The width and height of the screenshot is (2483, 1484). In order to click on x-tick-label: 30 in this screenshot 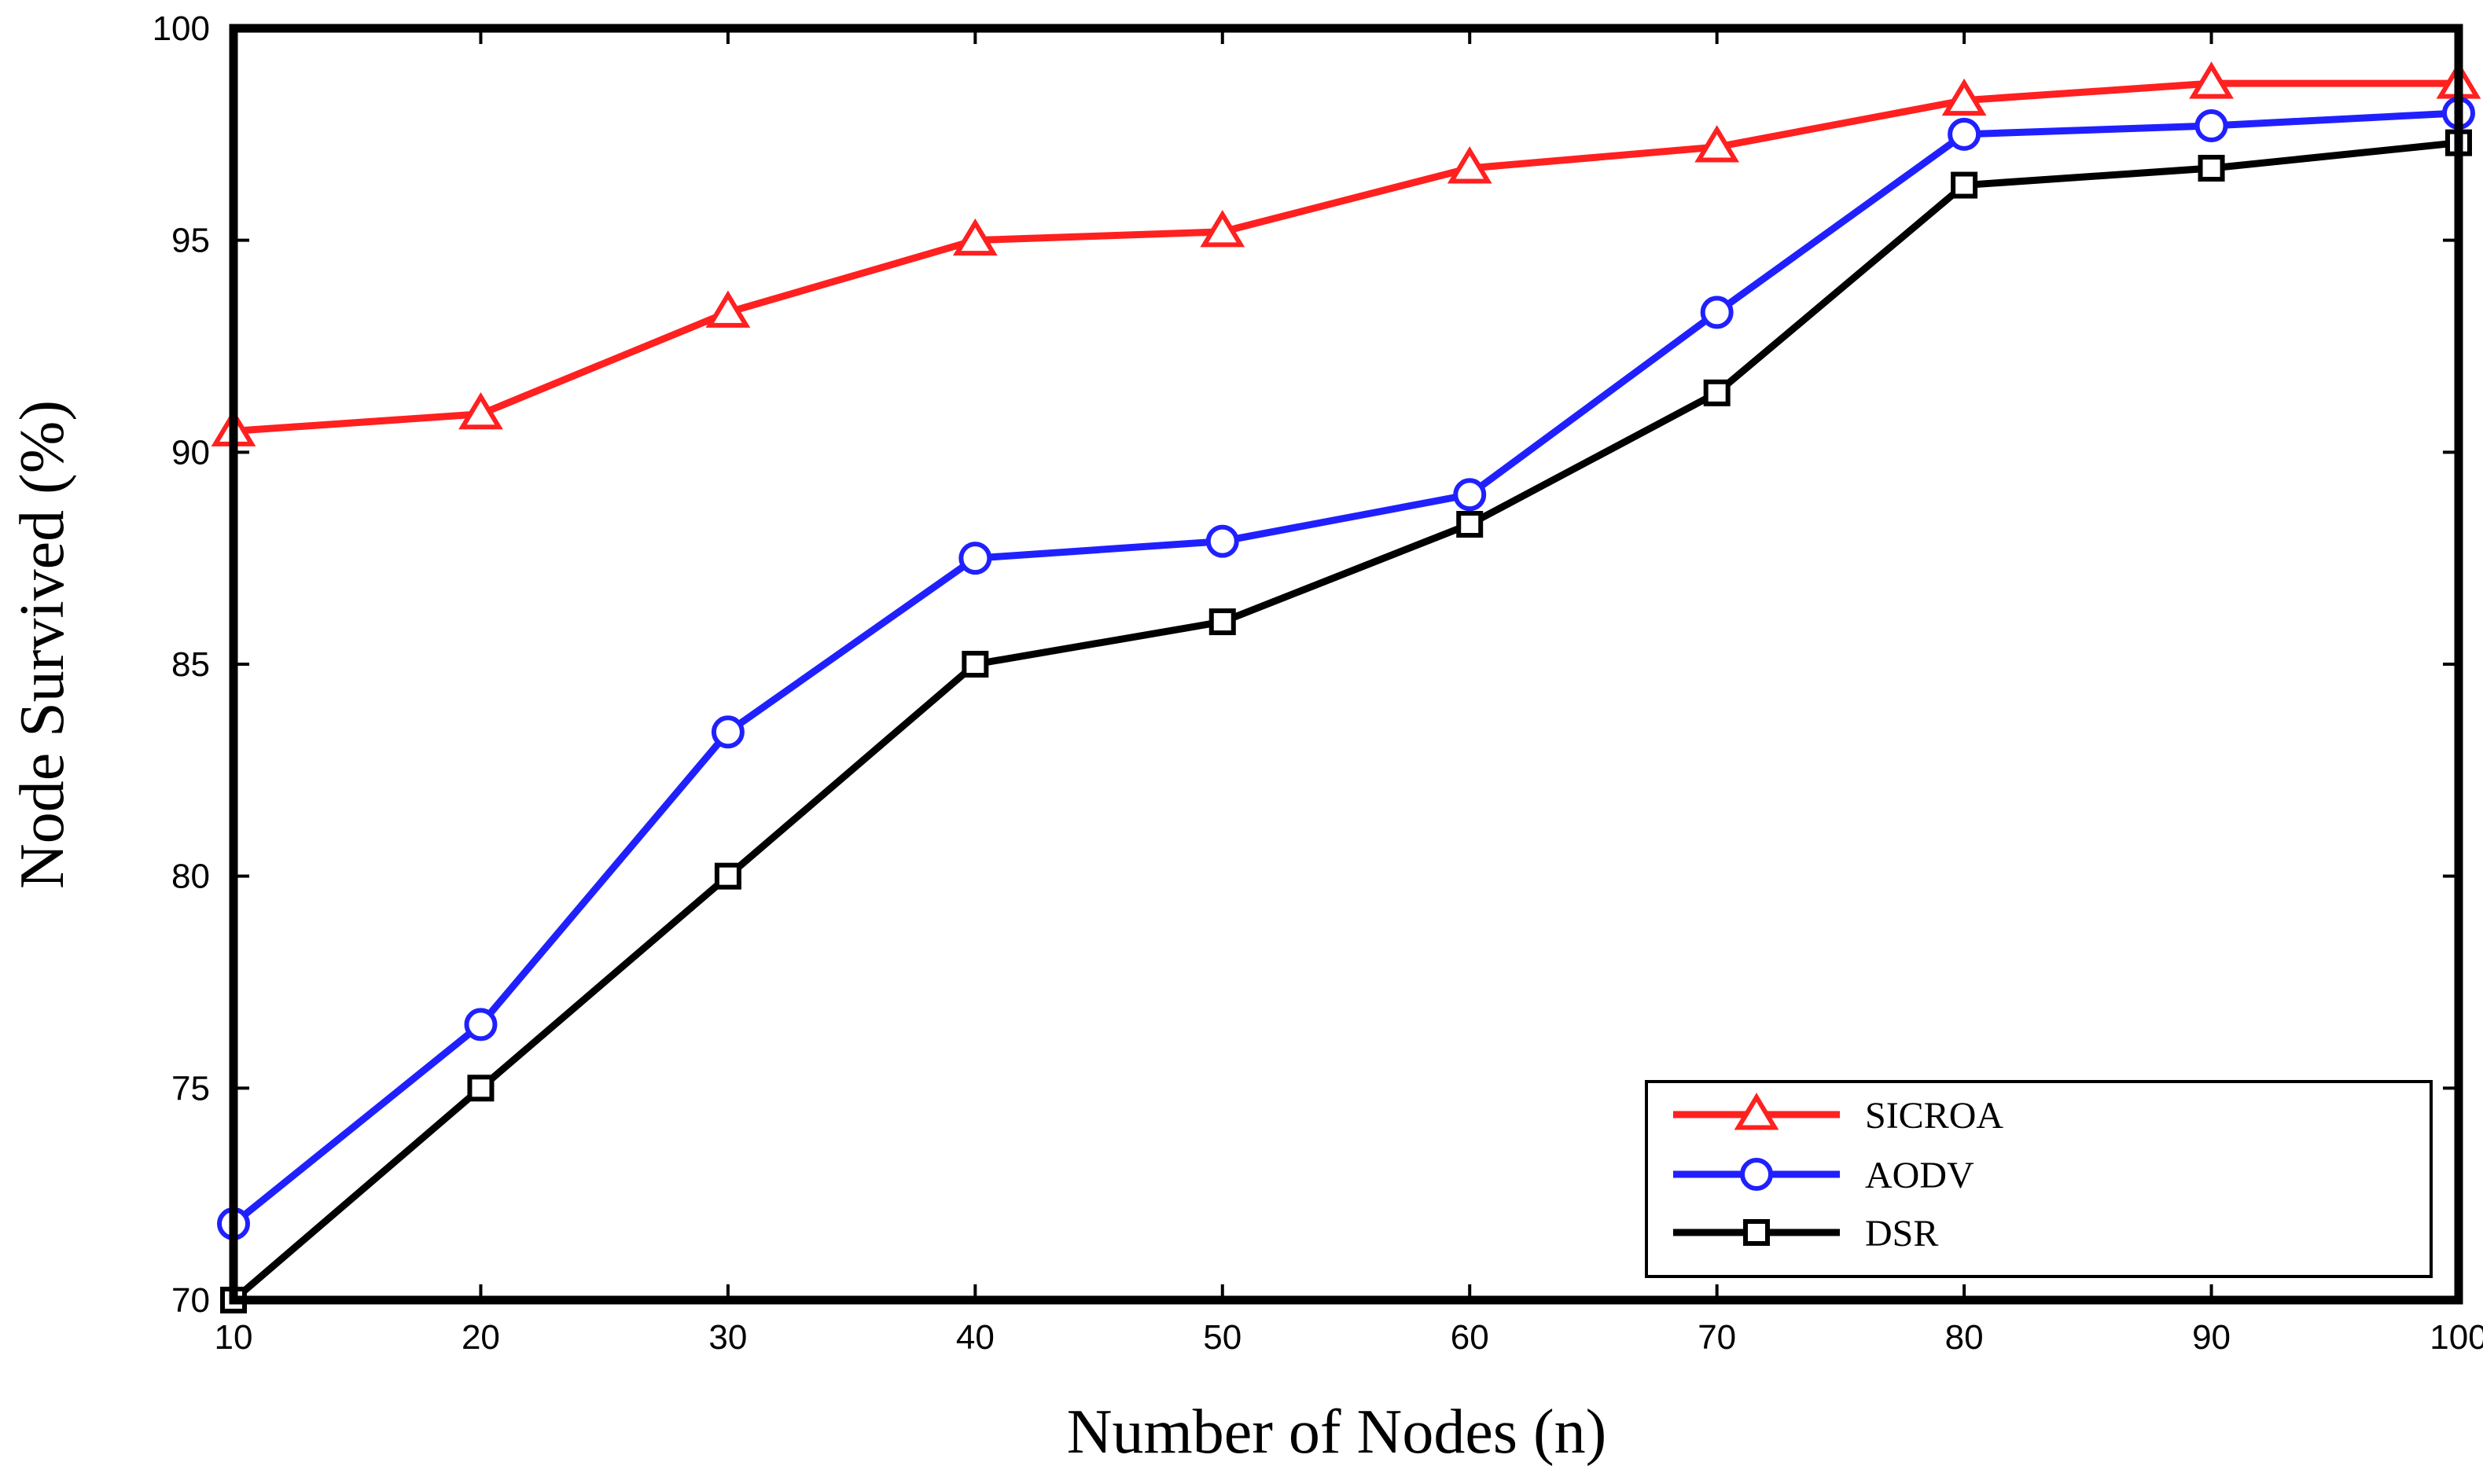, I will do `click(727, 1337)`.